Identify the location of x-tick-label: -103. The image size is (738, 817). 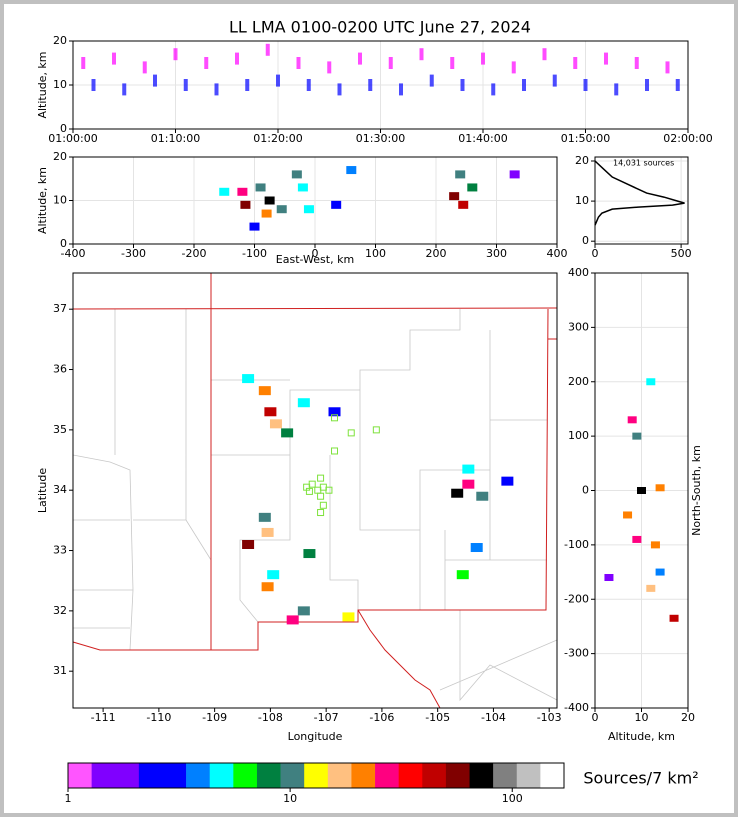
(549, 717).